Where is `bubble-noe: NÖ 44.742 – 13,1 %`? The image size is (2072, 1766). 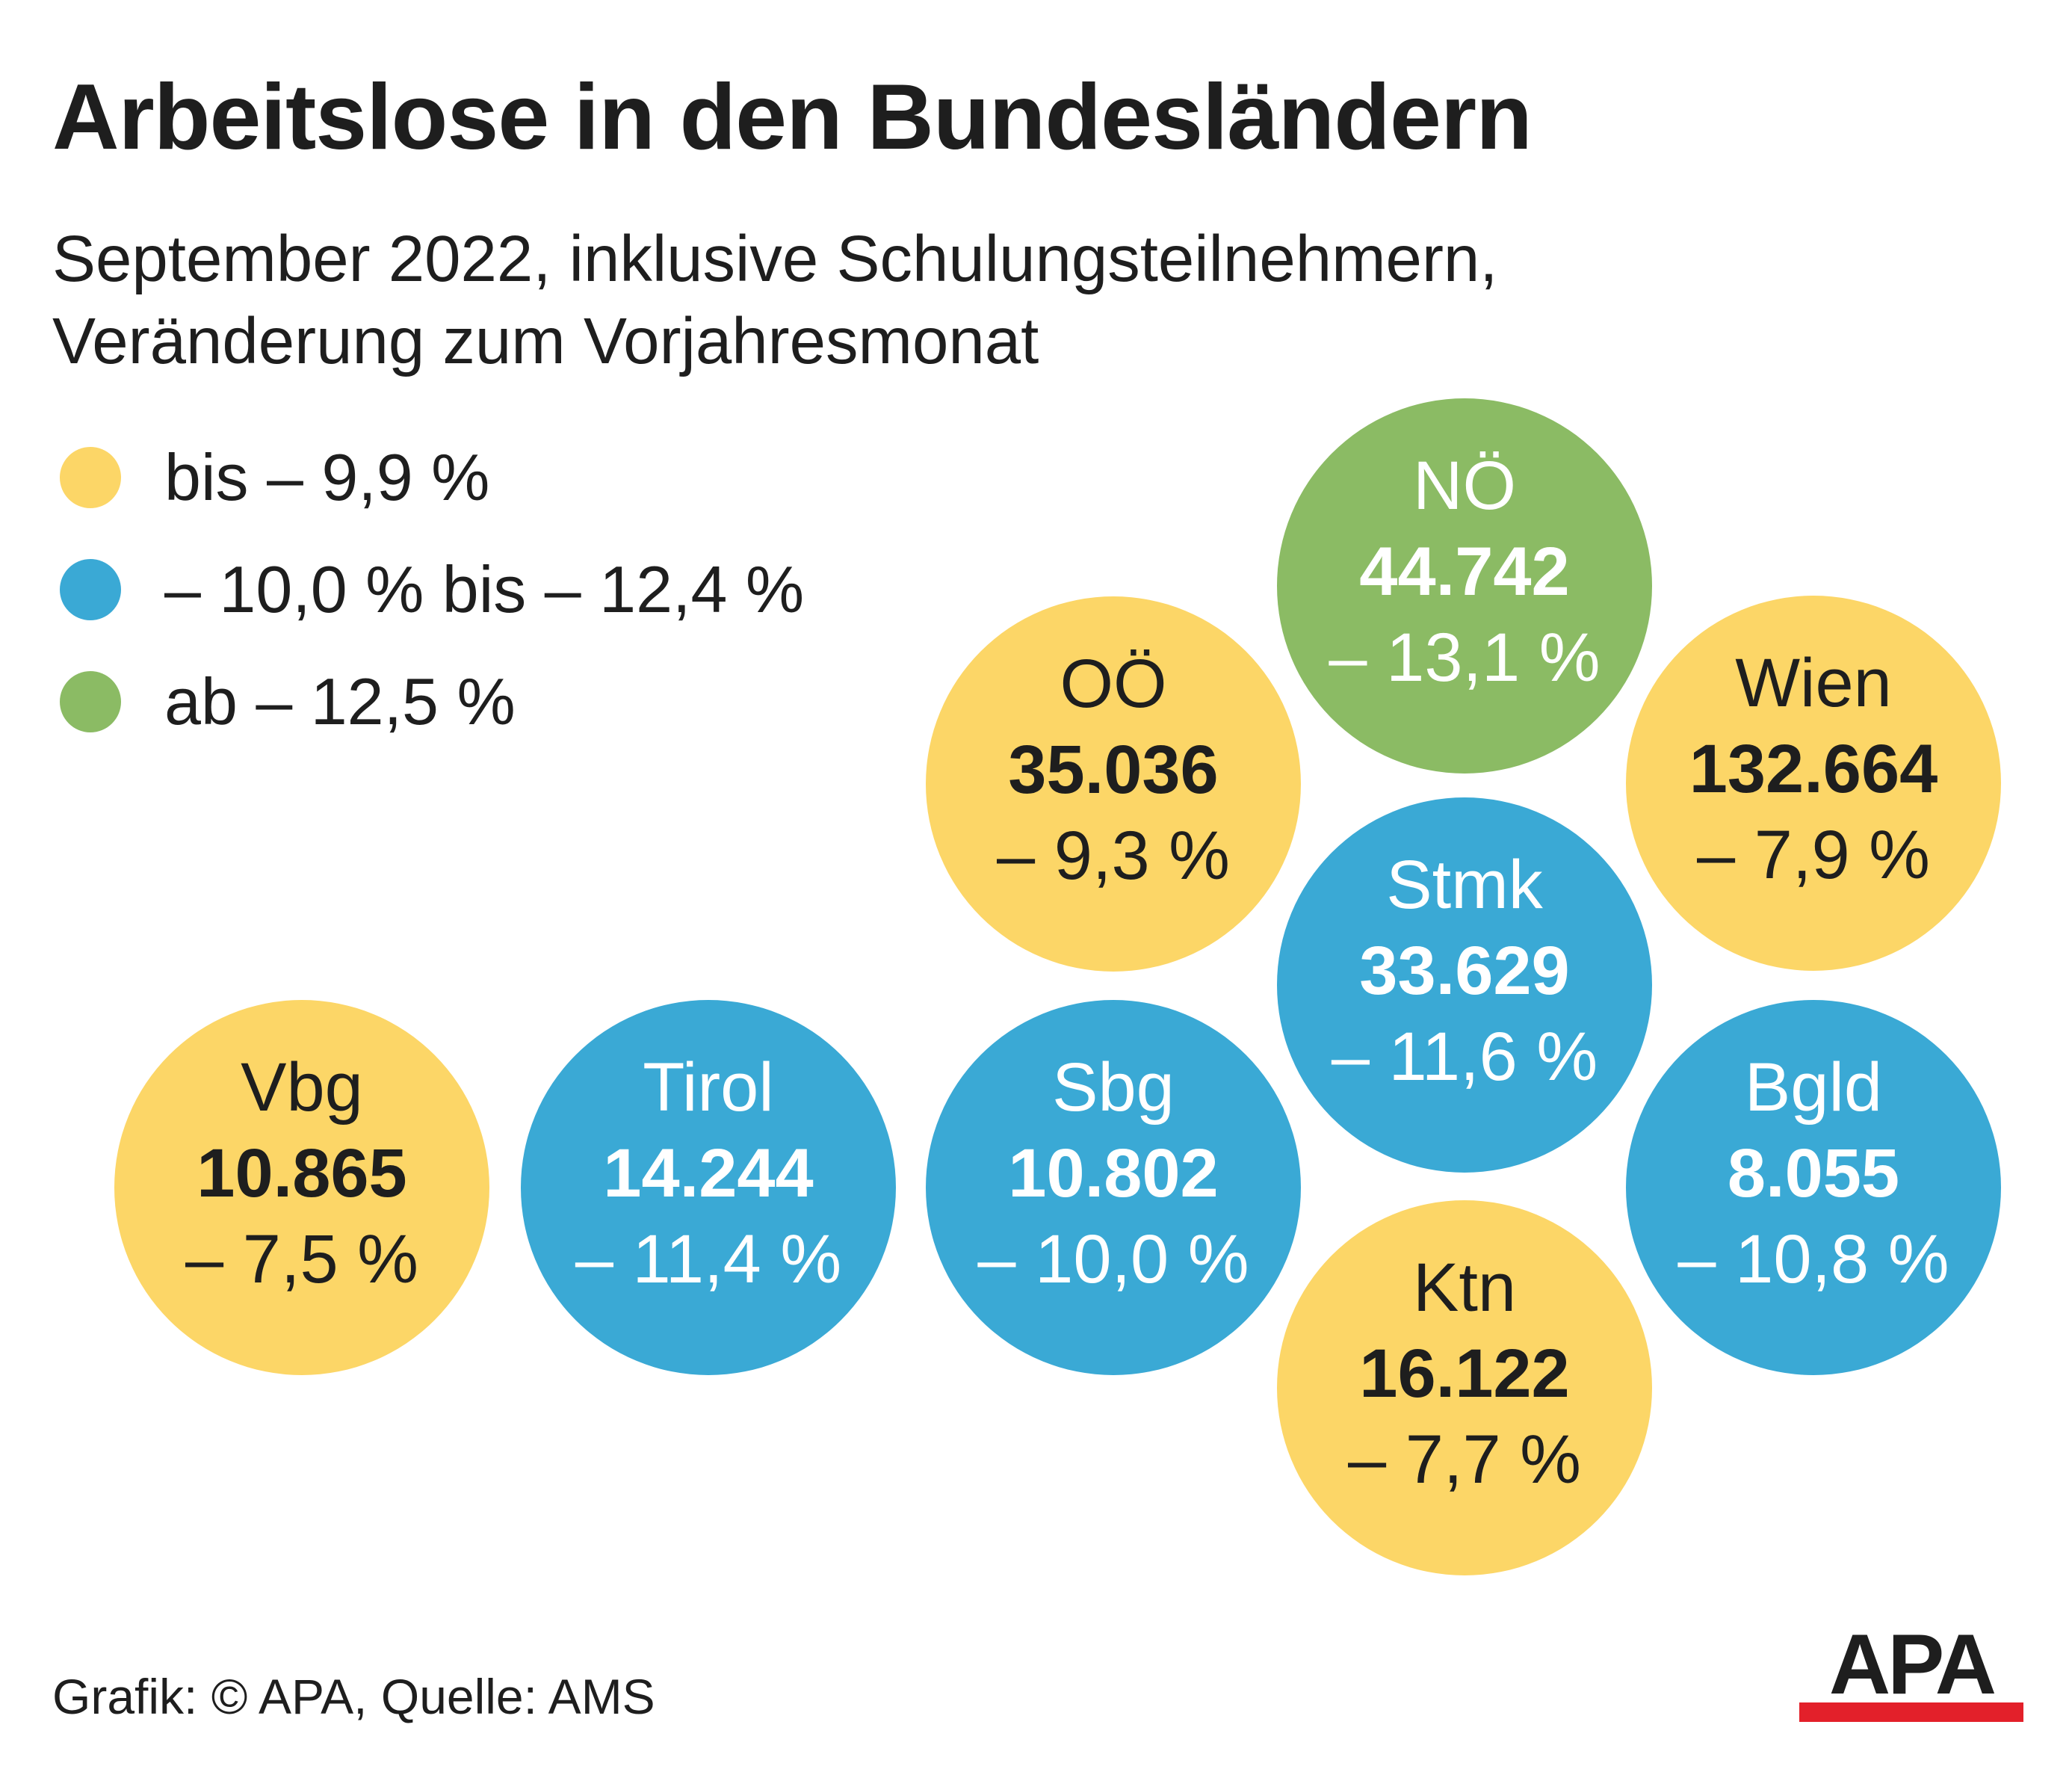 bubble-noe: NÖ 44.742 – 13,1 % is located at coordinates (1464, 586).